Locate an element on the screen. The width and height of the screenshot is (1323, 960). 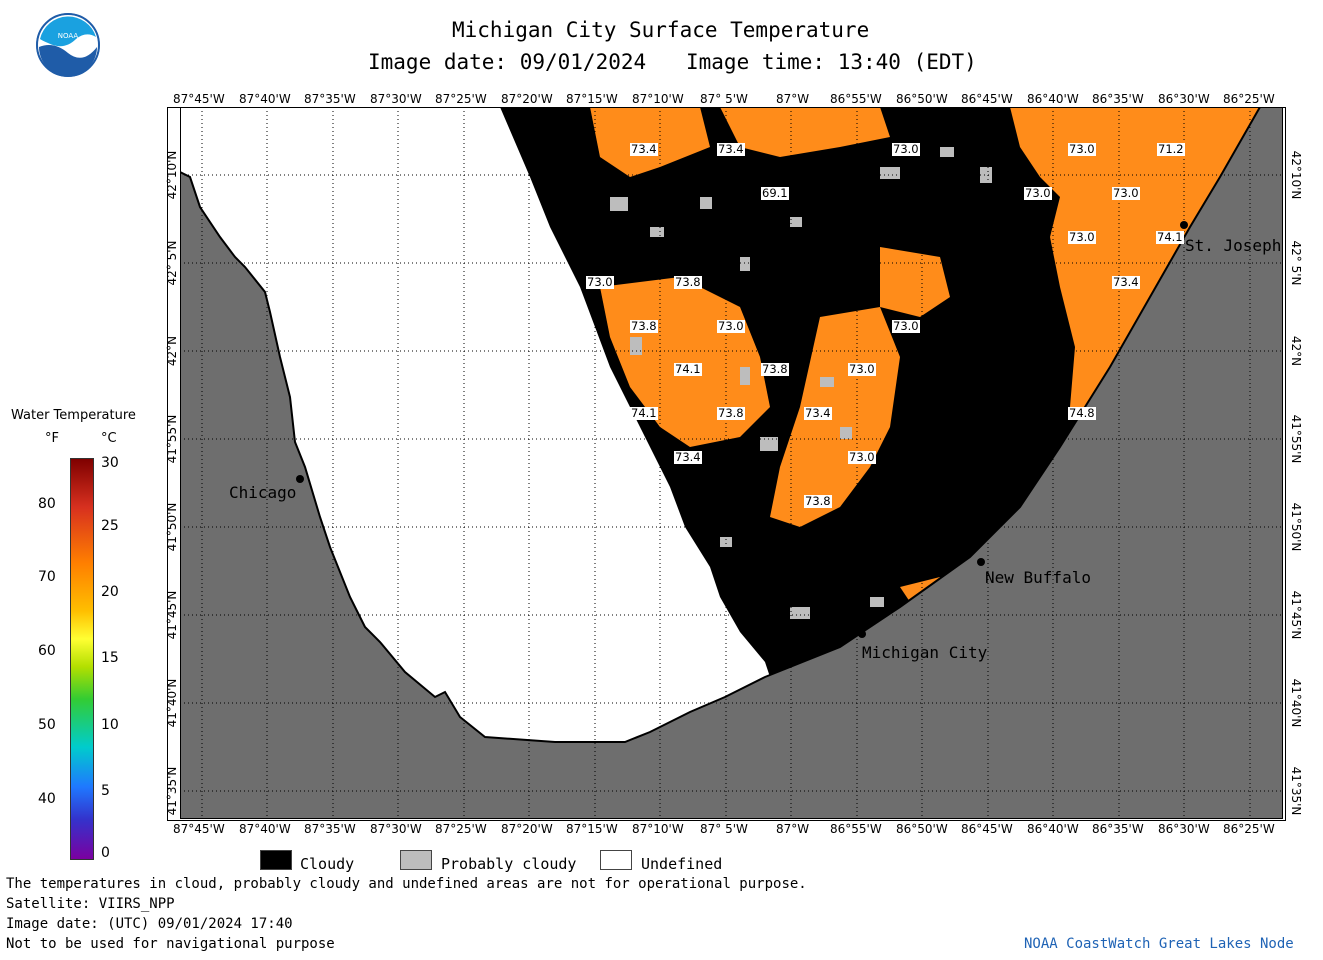
colorbar is located at coordinates (82, 659).